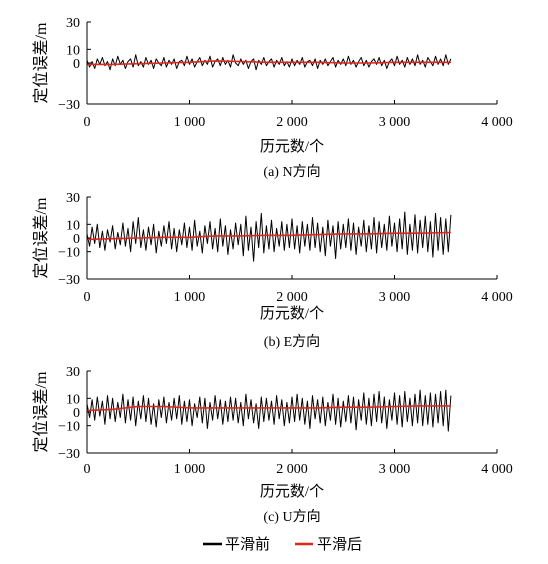 The height and width of the screenshot is (564, 548). I want to click on legend-label-smoothed: 平滑后, so click(339, 544).